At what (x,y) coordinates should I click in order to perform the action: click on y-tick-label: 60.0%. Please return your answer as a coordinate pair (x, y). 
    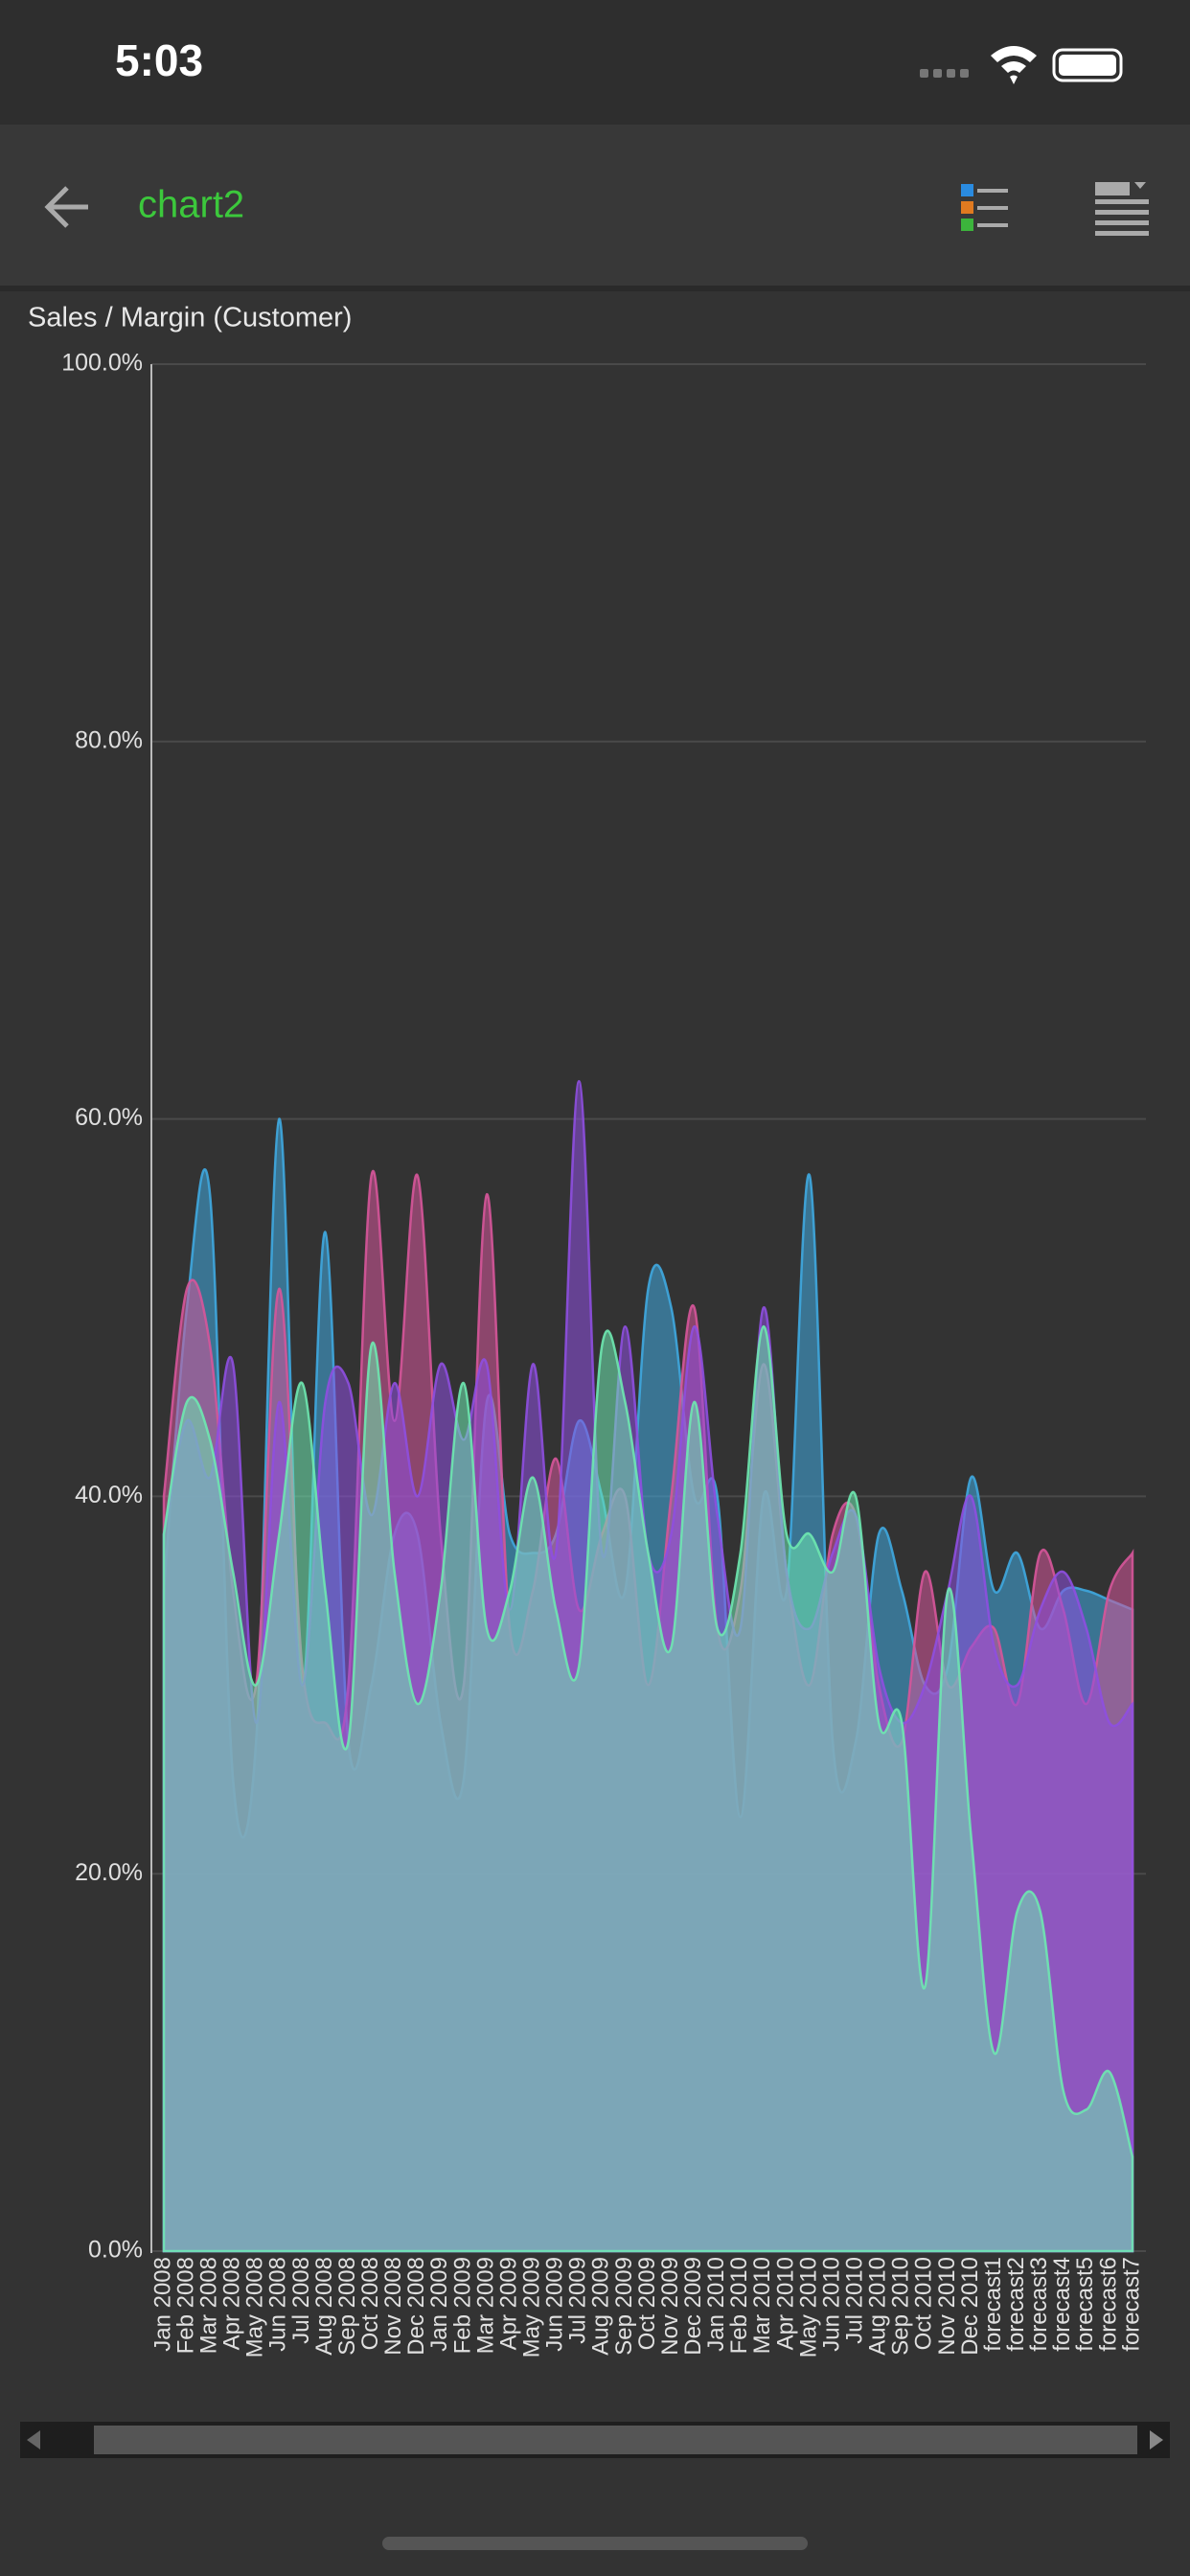
    Looking at the image, I should click on (109, 1117).